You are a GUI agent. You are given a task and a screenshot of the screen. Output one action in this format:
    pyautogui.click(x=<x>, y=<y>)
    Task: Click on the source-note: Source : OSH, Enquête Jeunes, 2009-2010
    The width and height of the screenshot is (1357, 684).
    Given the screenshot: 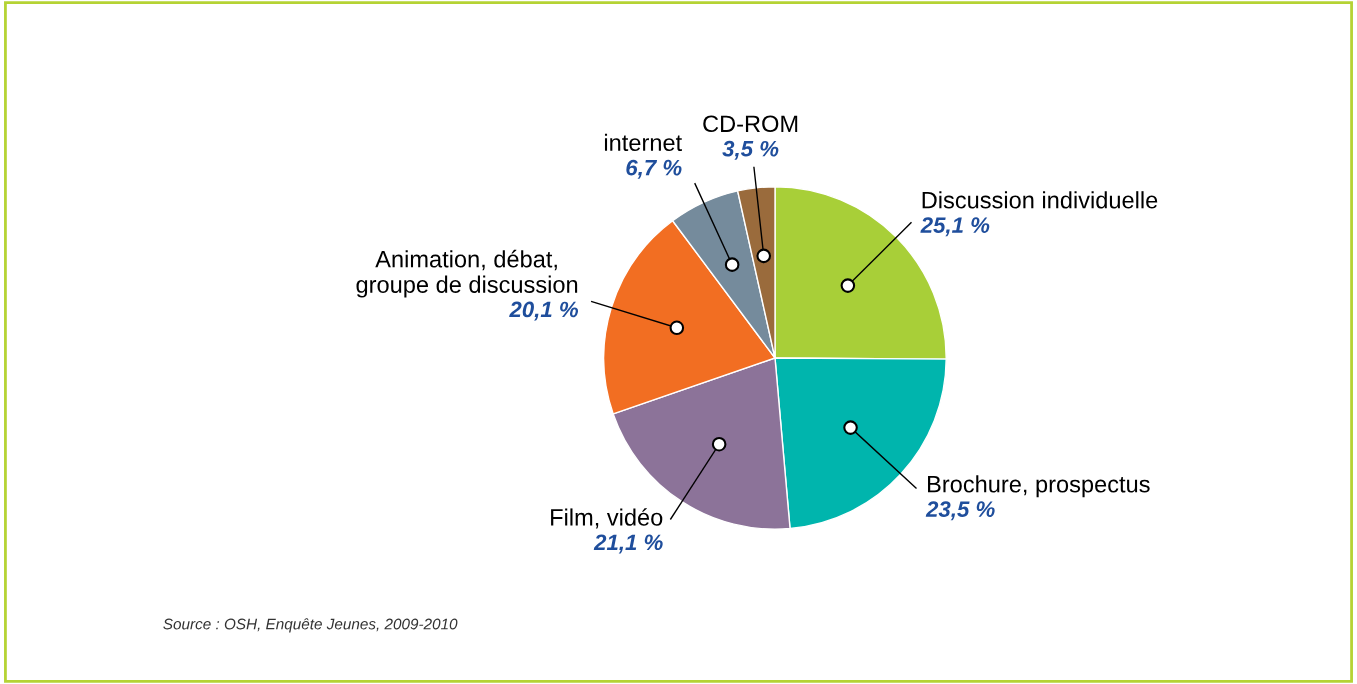 What is the action you would take?
    pyautogui.click(x=310, y=625)
    